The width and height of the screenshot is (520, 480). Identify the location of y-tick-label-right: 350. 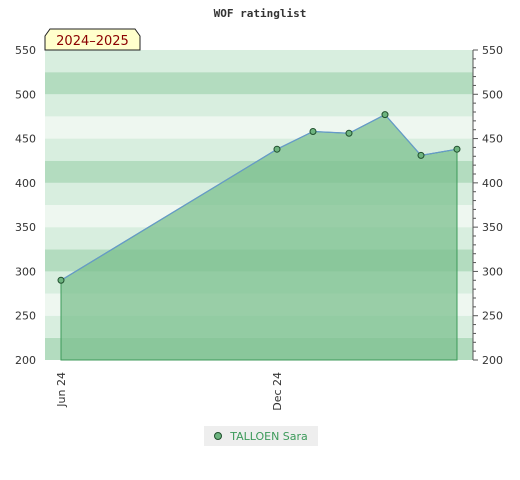
(492, 227).